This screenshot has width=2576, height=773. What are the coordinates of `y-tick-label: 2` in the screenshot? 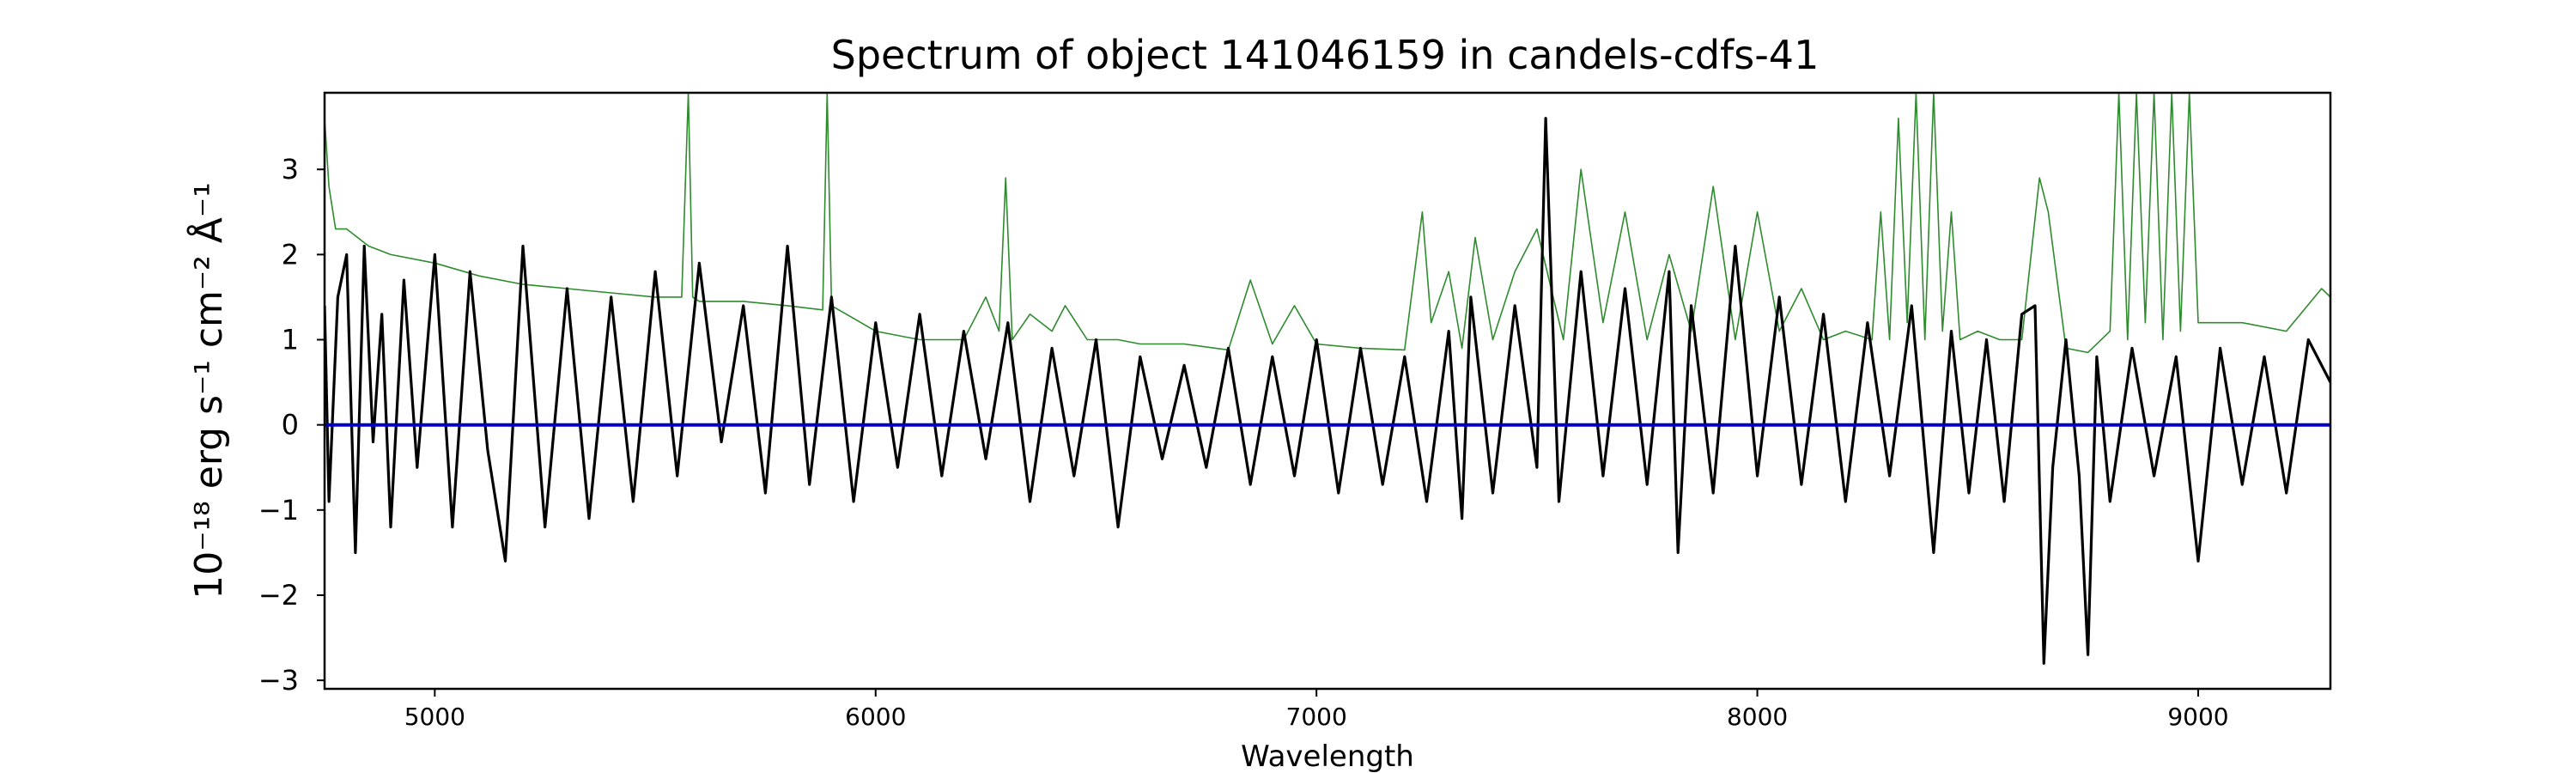 It's located at (291, 254).